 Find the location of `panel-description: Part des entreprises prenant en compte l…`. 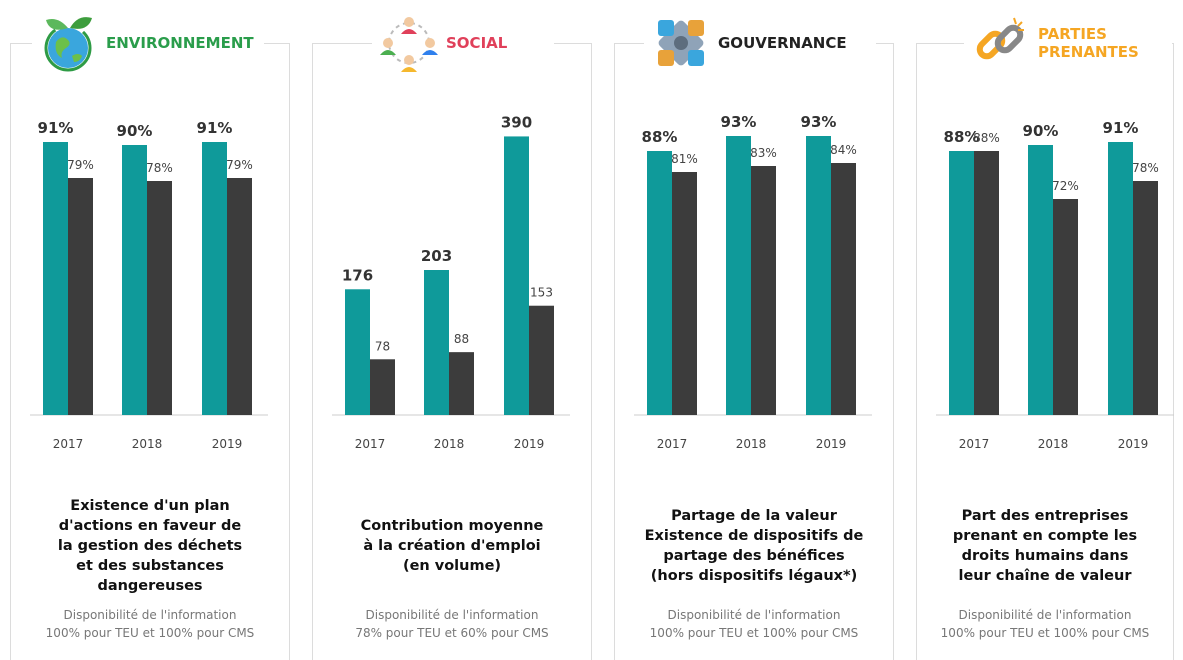

panel-description: Part des entreprises prenant en compte l… is located at coordinates (1045, 546).